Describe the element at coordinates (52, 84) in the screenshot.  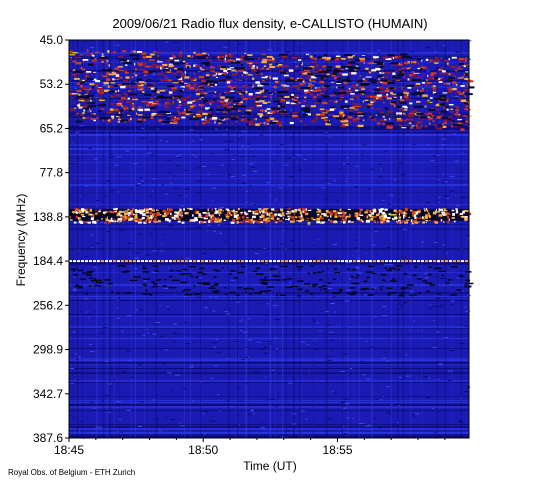
I see `y-tick-label: 53.2` at that location.